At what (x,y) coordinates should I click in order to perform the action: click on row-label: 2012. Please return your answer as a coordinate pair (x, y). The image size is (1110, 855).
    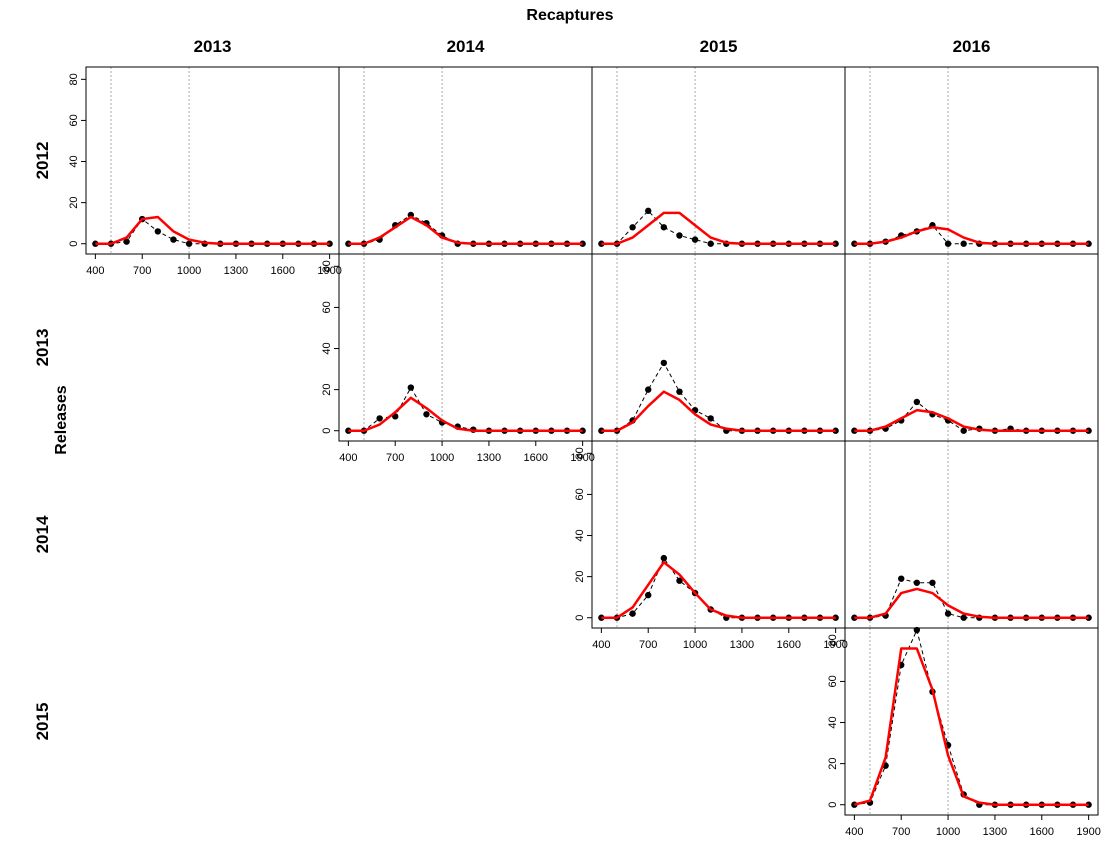
    Looking at the image, I should click on (42, 161).